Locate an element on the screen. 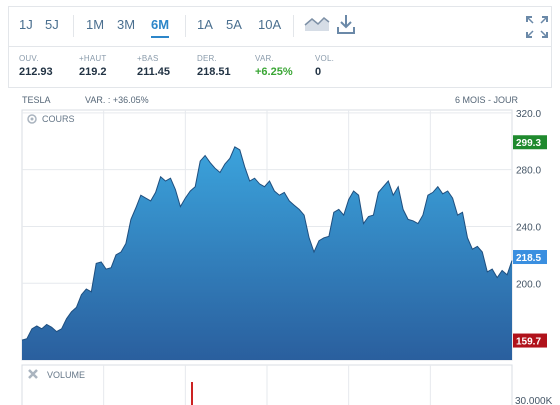  price-tags: 299.3 218.5 159.7 is located at coordinates (530, 241).